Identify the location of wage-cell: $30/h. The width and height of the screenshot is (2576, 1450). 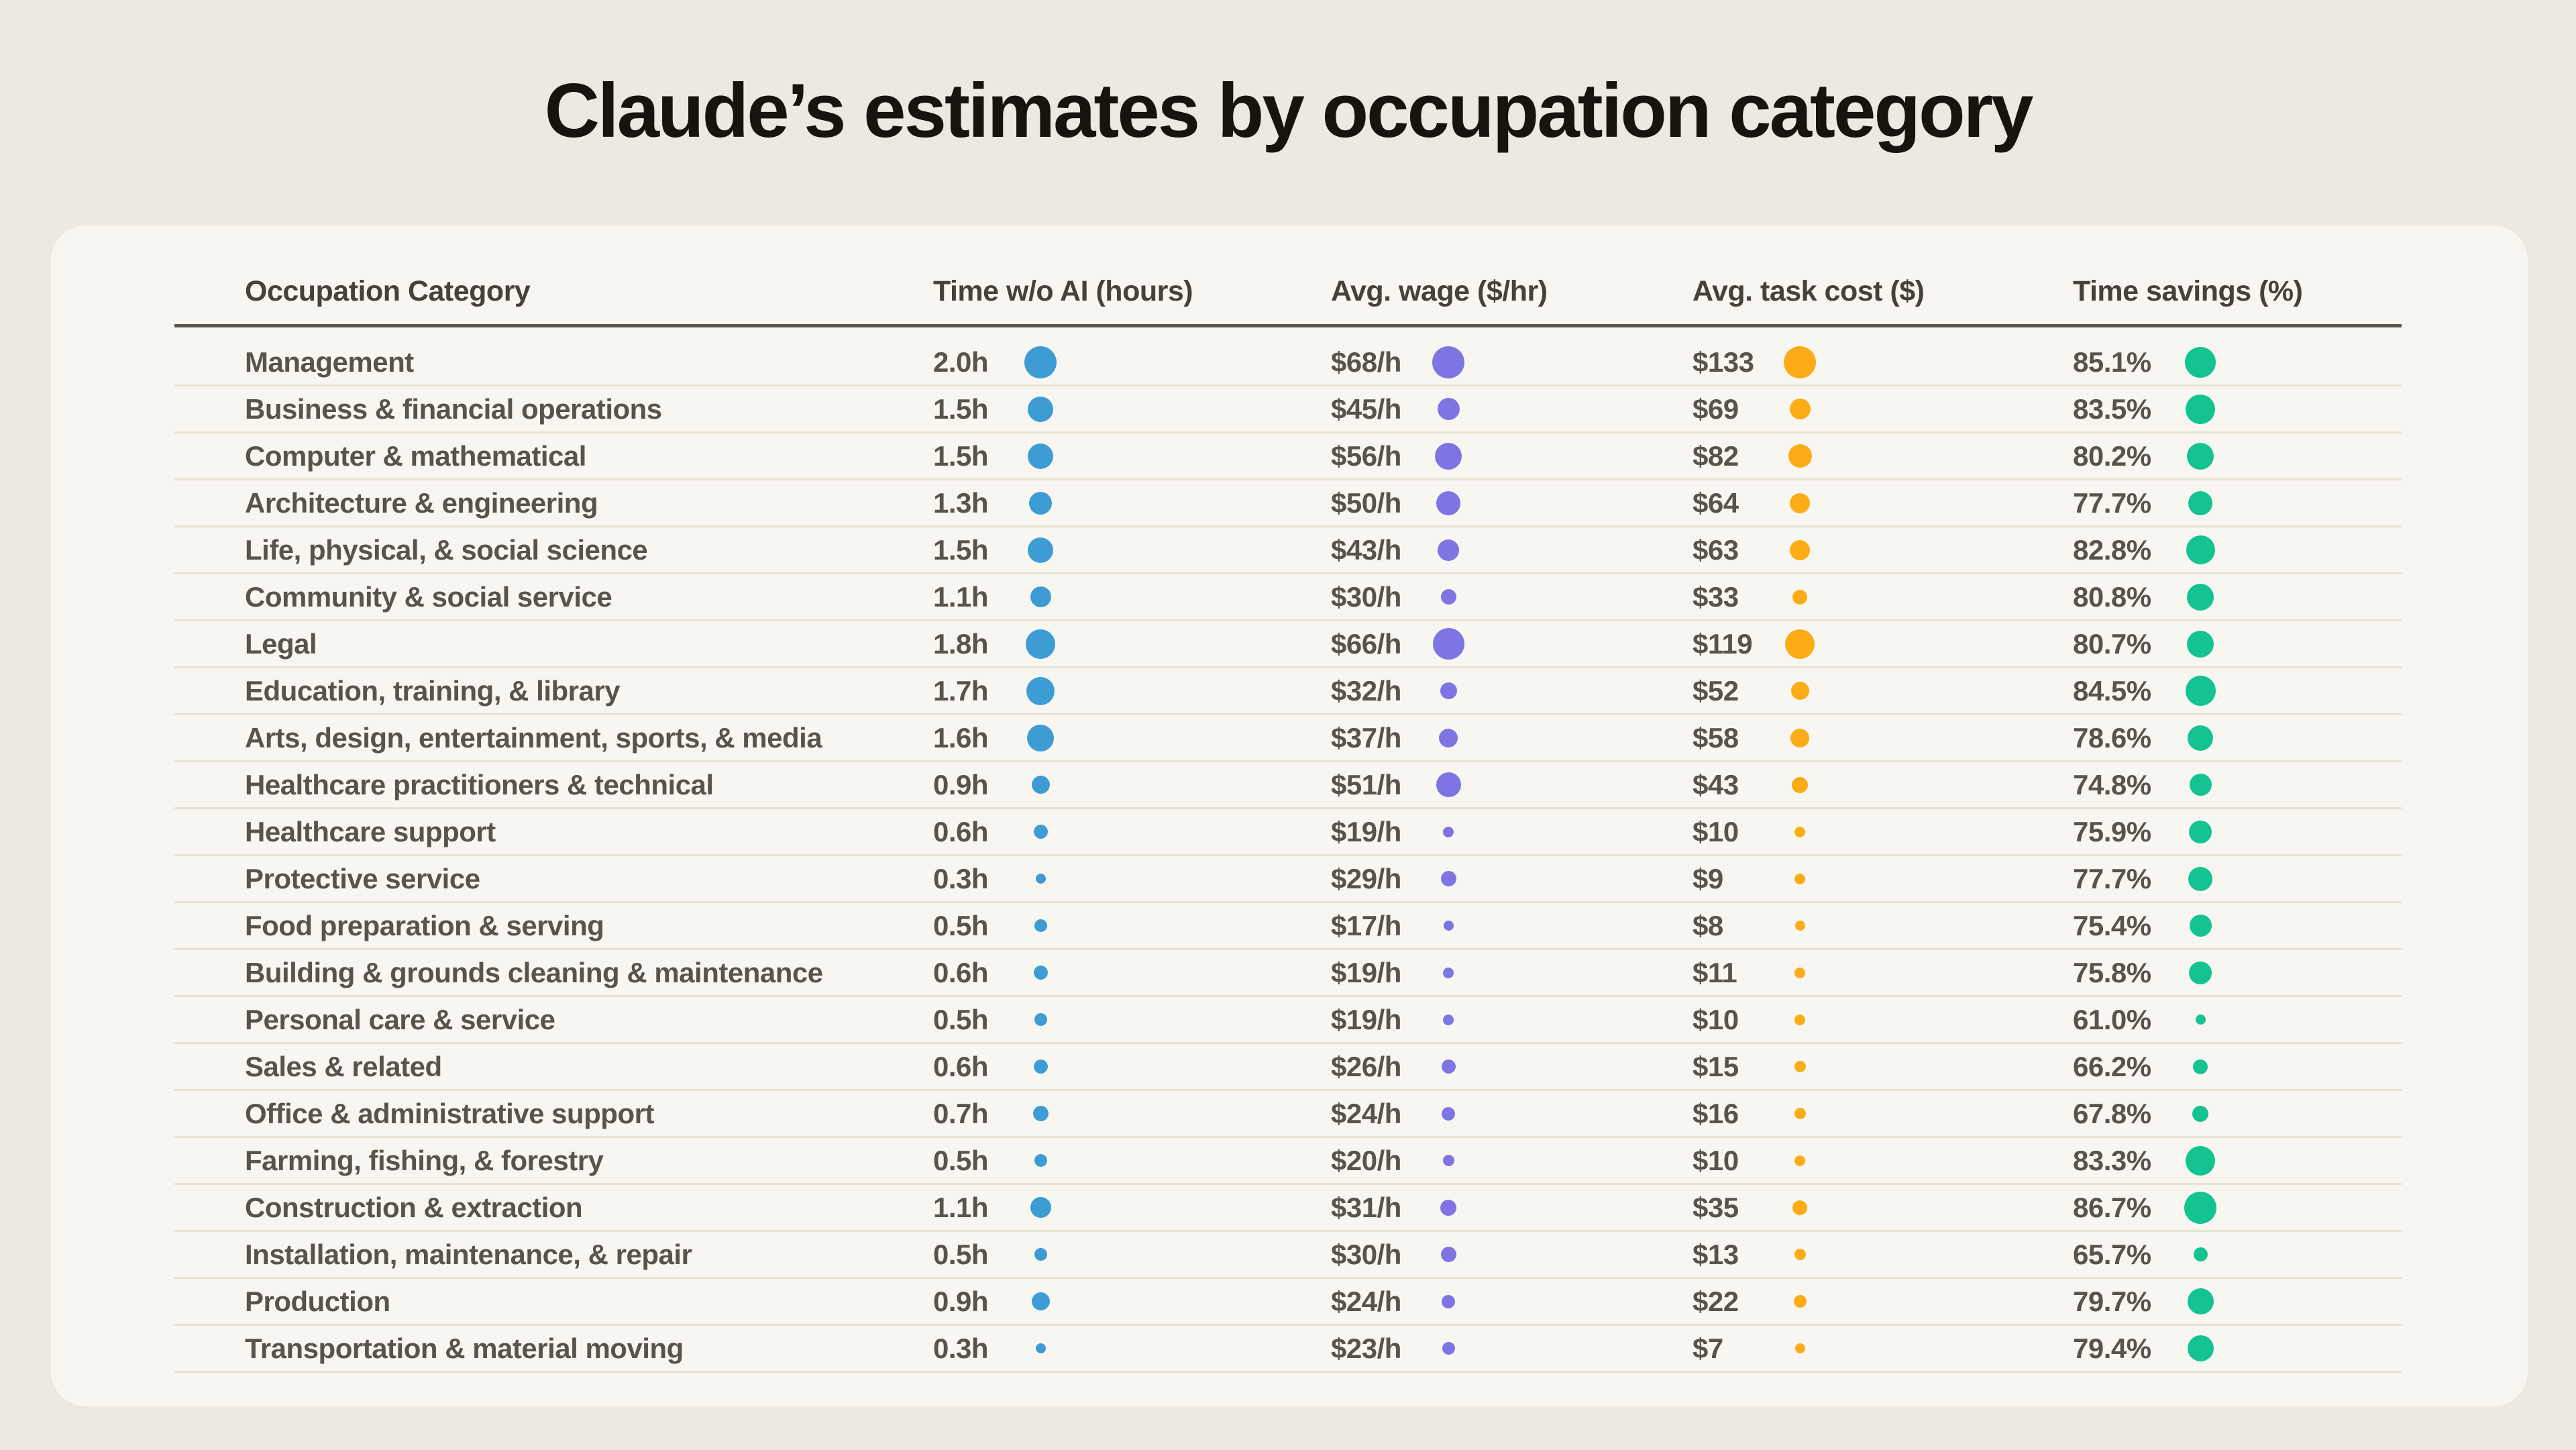
(1512, 597).